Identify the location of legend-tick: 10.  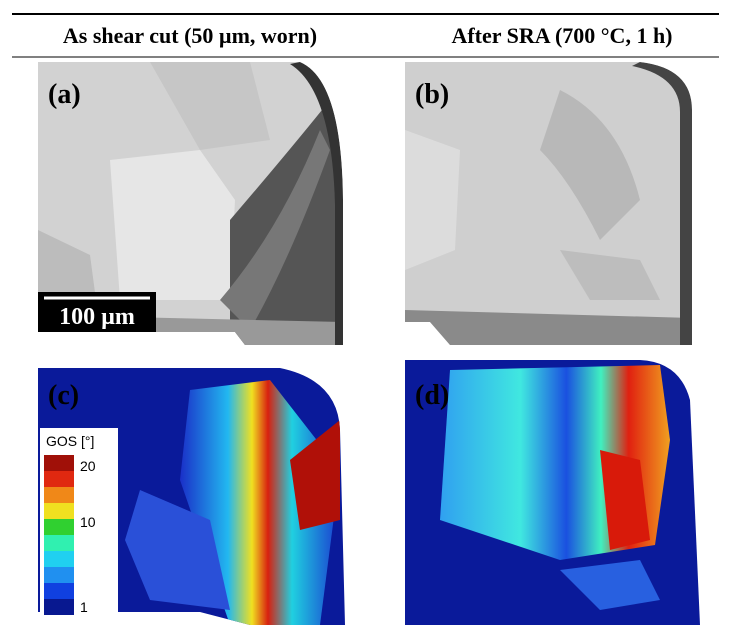
(88, 522).